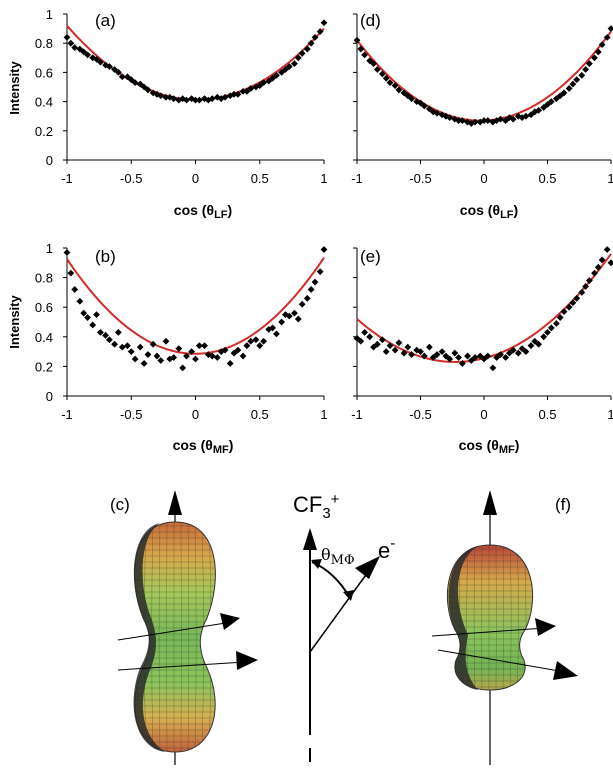  I want to click on x-tick-label-b: 0, so click(195, 414).